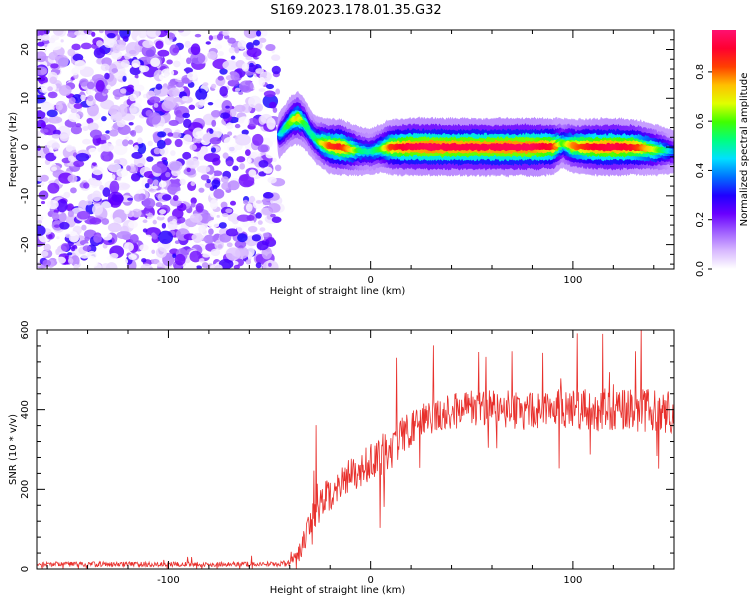 The image size is (750, 600). What do you see at coordinates (168, 280) in the screenshot?
I see `x-tick-label: -100` at bounding box center [168, 280].